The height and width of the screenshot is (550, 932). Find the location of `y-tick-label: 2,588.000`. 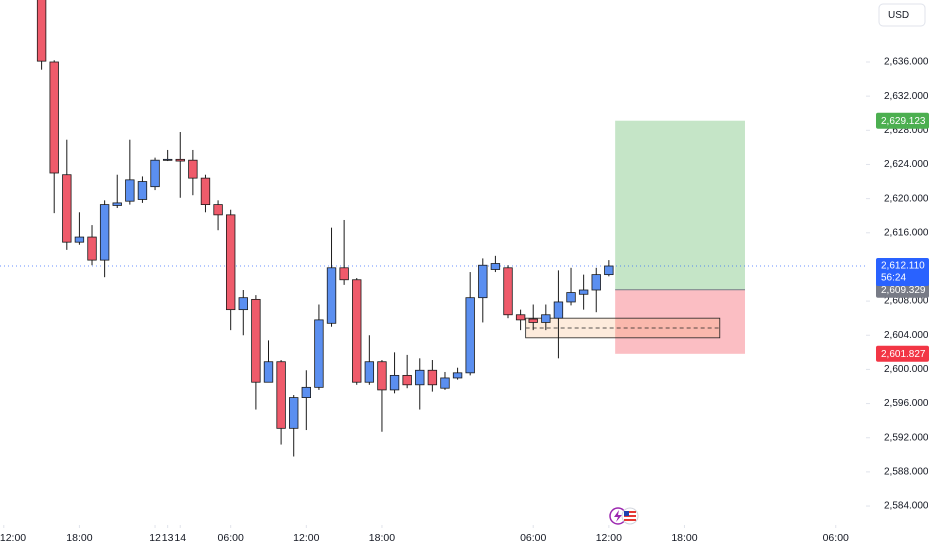

y-tick-label: 2,588.000 is located at coordinates (906, 472).